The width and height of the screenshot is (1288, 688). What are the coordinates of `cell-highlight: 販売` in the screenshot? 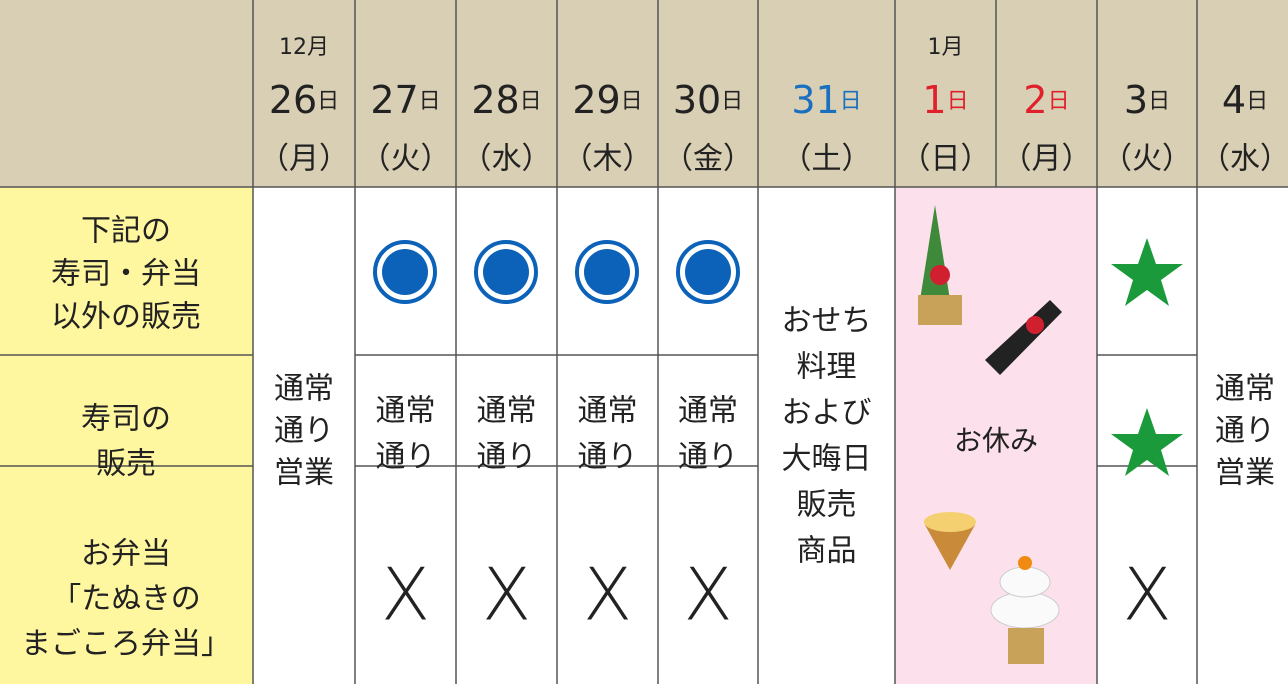 It's located at (827, 505).